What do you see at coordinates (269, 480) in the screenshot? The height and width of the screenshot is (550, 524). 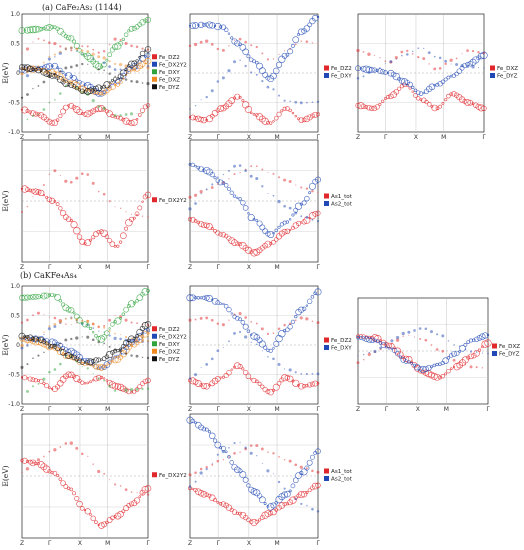 I see `chart-panel-b5: Z Γ X M Γ As1_tot As2_tot` at bounding box center [269, 480].